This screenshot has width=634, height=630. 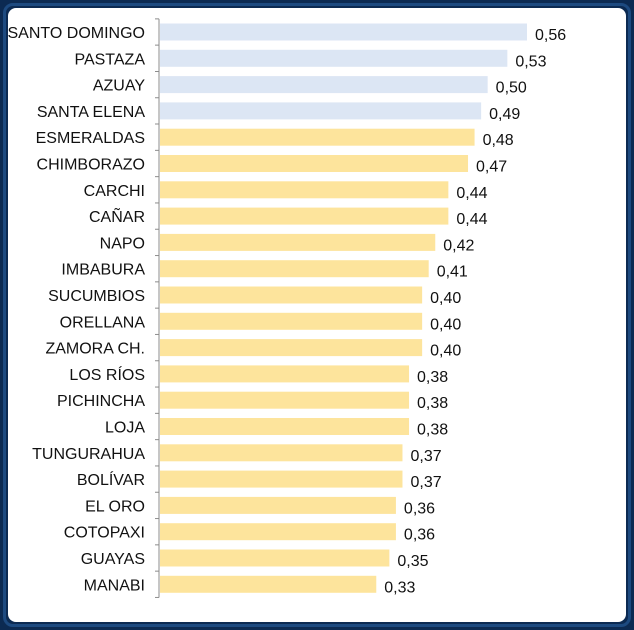 I want to click on value-label: 0,56, so click(x=550, y=35).